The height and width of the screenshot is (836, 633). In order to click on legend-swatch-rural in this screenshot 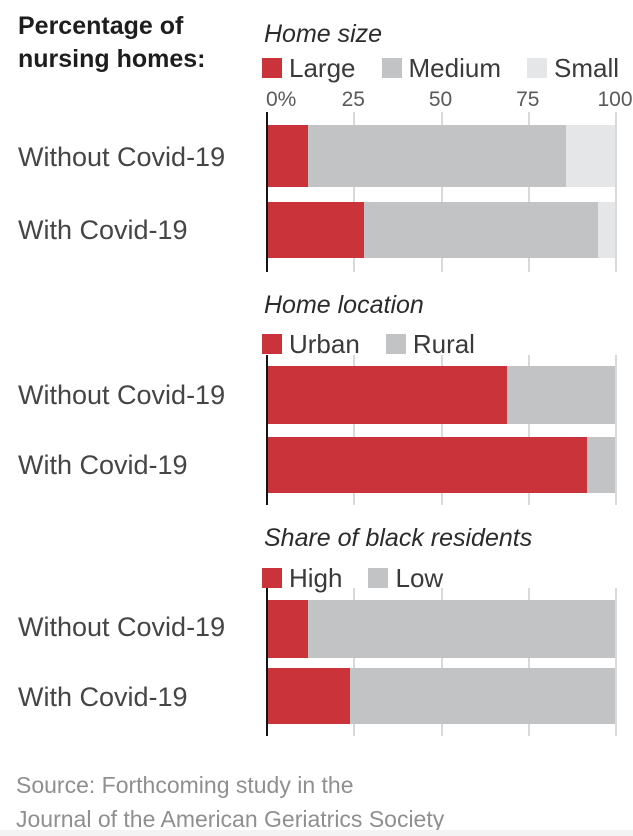, I will do `click(395, 344)`.